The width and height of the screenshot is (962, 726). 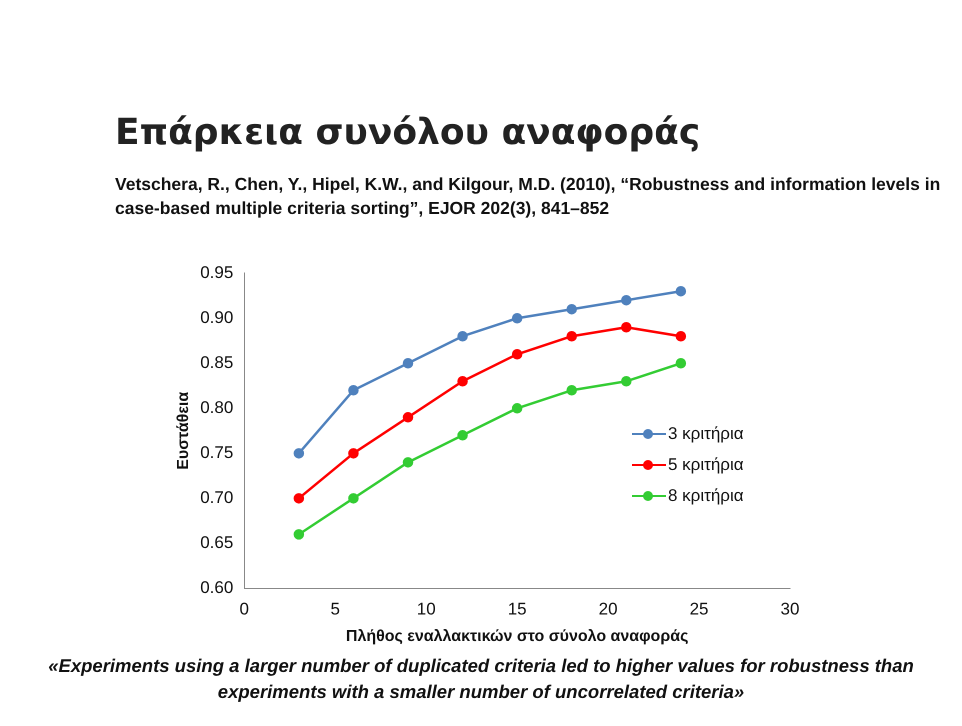 I want to click on y-tick-label: 0.90, so click(x=217, y=317).